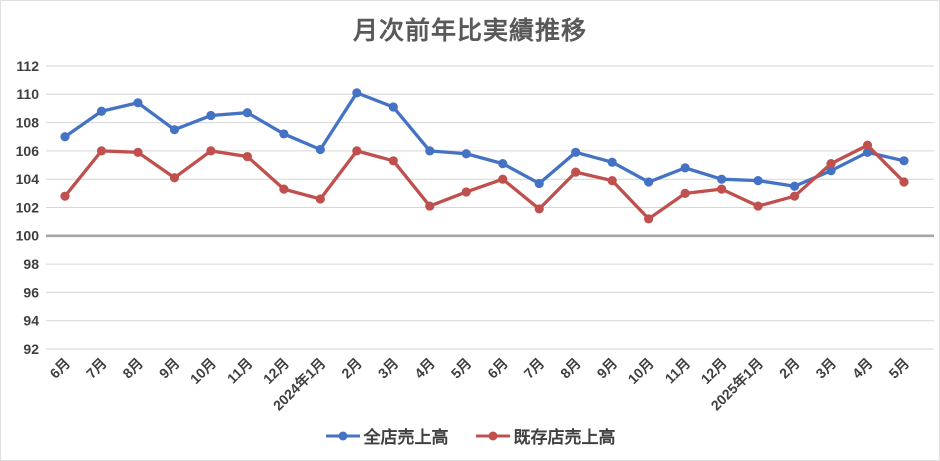 The width and height of the screenshot is (940, 461). I want to click on legend-item-existing-store-sales: 既存店売上高, so click(545, 435).